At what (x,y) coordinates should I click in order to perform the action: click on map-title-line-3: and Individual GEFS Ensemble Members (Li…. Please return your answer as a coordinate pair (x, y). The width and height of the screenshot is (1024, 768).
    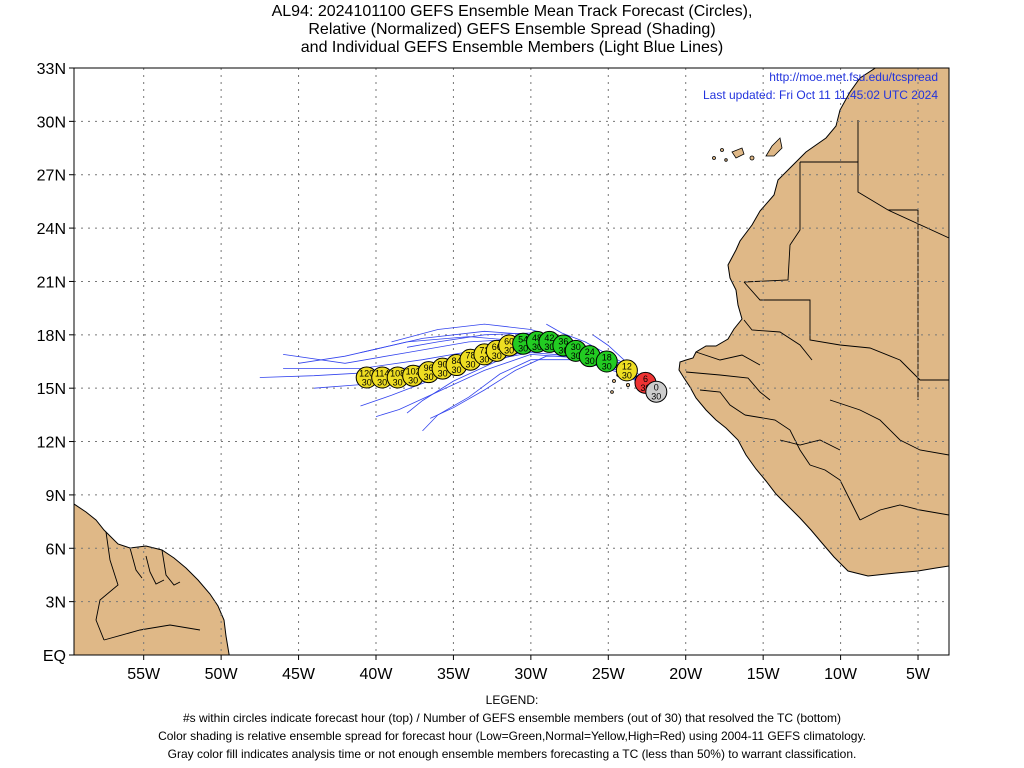
    Looking at the image, I should click on (512, 47).